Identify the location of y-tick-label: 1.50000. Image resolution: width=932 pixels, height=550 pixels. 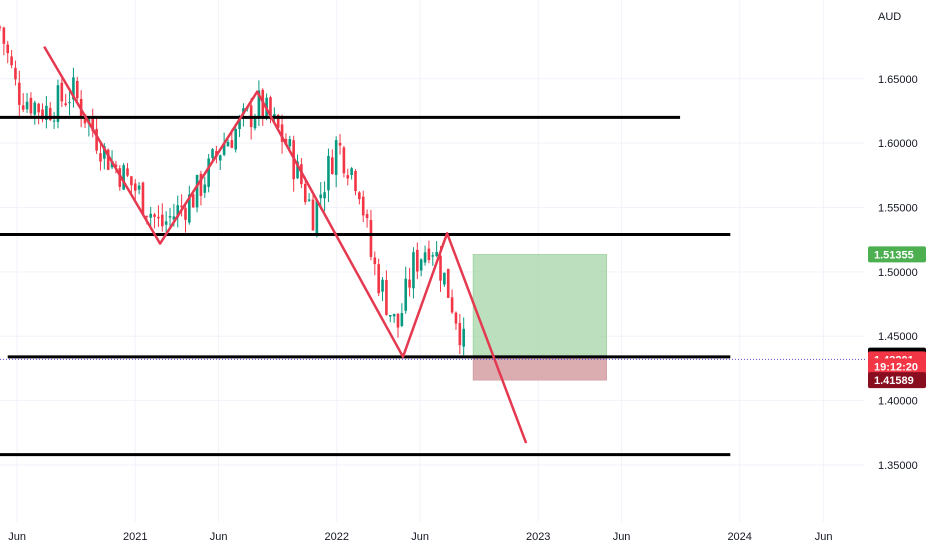
(898, 273).